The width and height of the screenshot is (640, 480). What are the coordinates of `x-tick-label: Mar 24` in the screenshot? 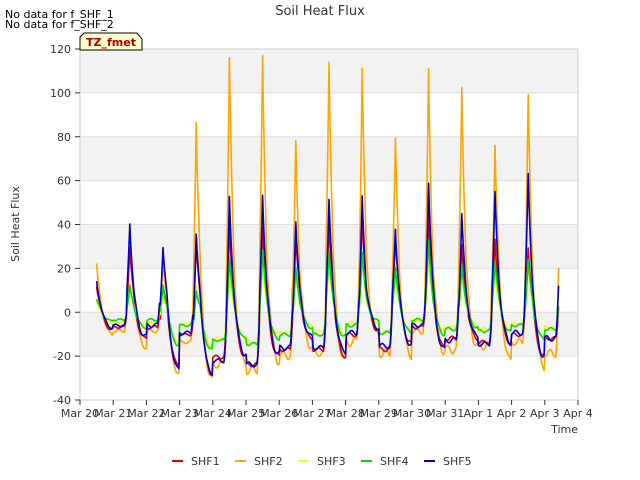 It's located at (213, 413).